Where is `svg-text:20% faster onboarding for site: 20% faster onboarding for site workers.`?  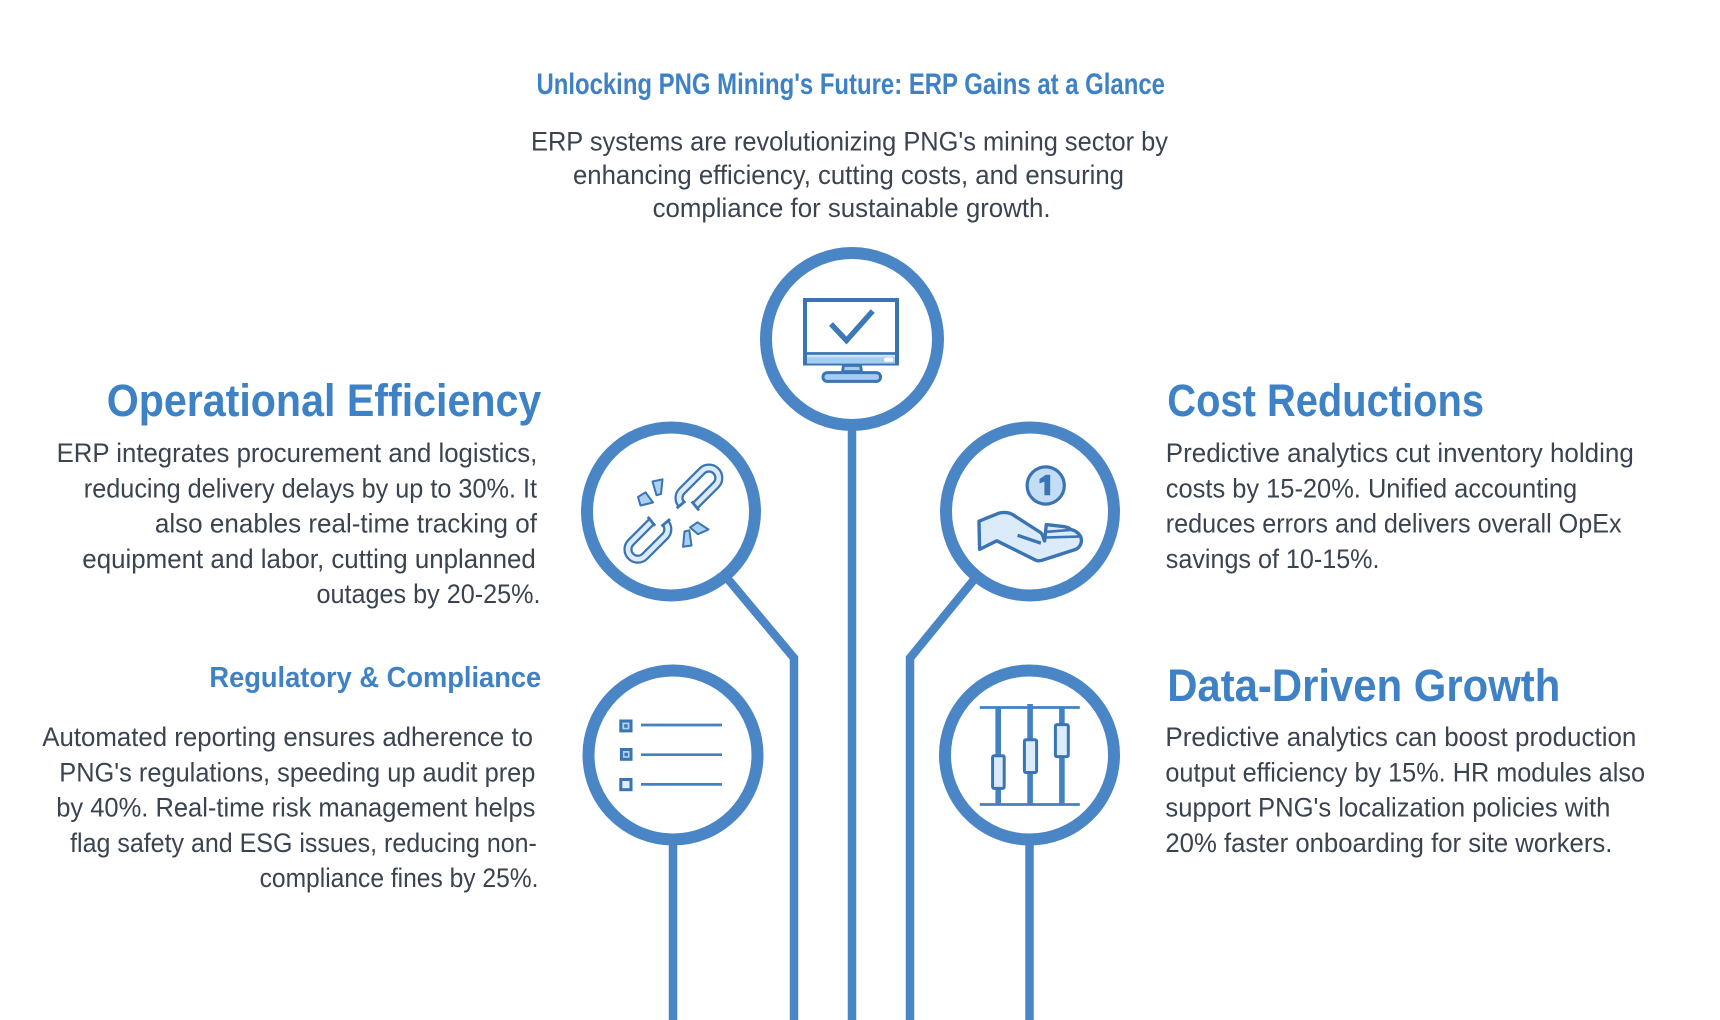
svg-text:20% faster onboarding for site: 20% faster onboarding for site workers. is located at coordinates (1388, 843).